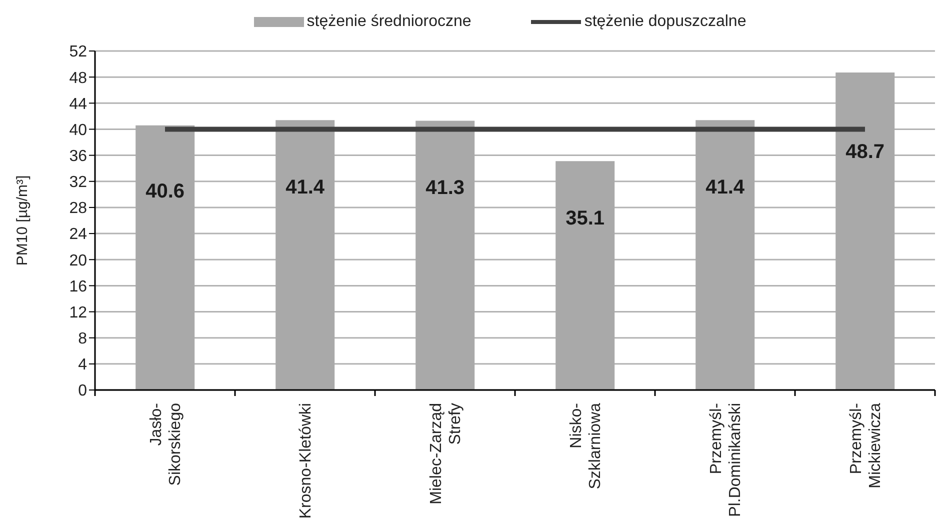 Image resolution: width=940 pixels, height=529 pixels. What do you see at coordinates (83, 339) in the screenshot?
I see `y-tick-label: 8` at bounding box center [83, 339].